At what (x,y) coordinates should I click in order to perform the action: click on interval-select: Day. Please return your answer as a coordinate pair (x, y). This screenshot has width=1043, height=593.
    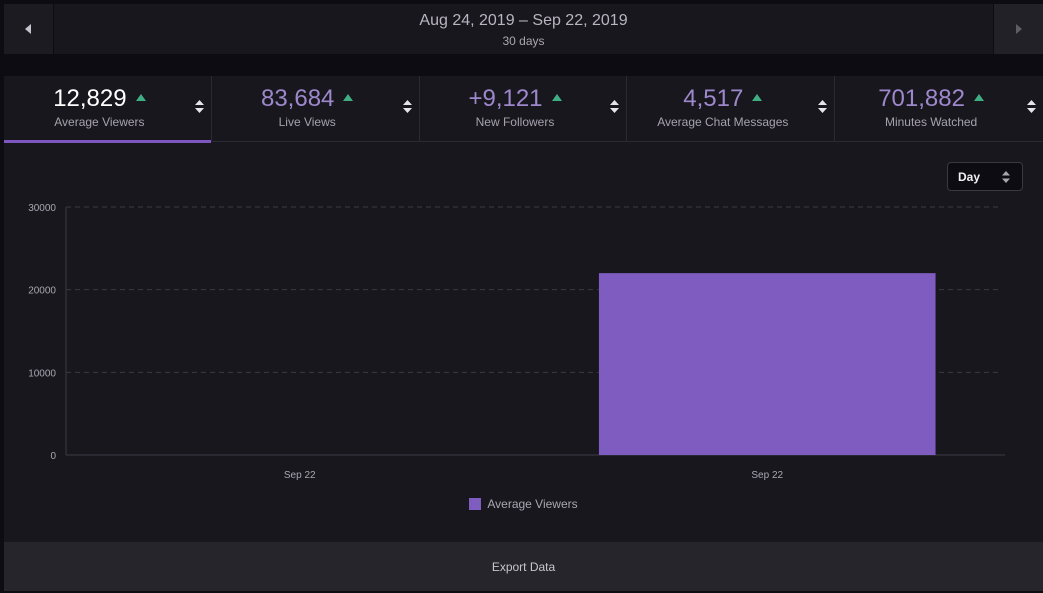
    Looking at the image, I should click on (985, 176).